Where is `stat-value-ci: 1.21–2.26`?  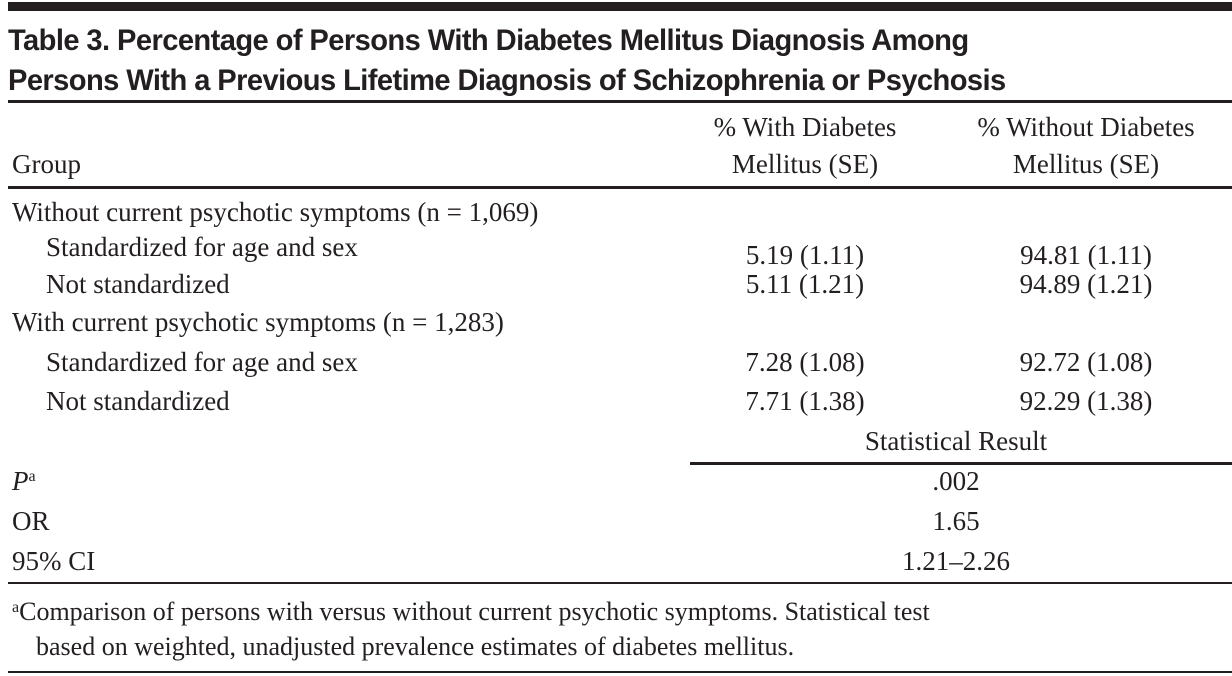 stat-value-ci: 1.21–2.26 is located at coordinates (956, 561).